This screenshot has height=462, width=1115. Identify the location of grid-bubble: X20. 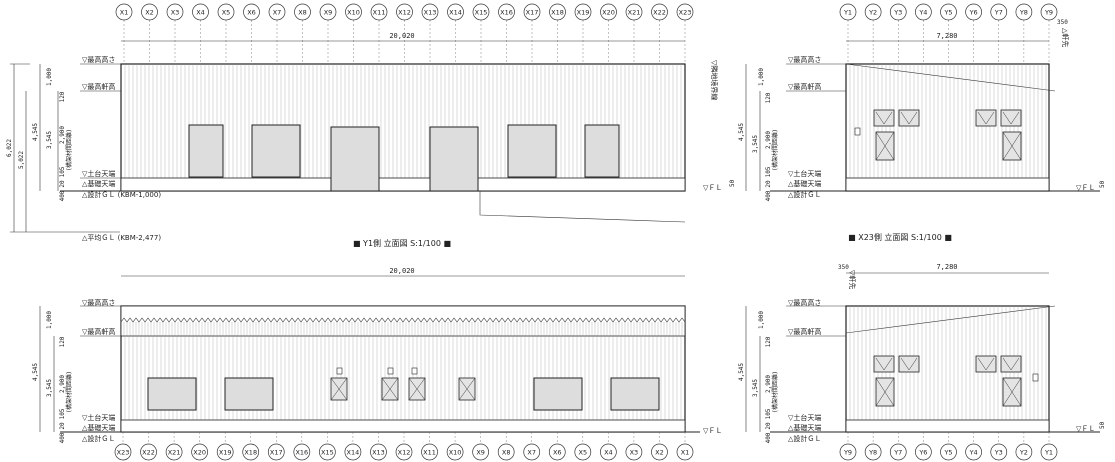
(608, 12).